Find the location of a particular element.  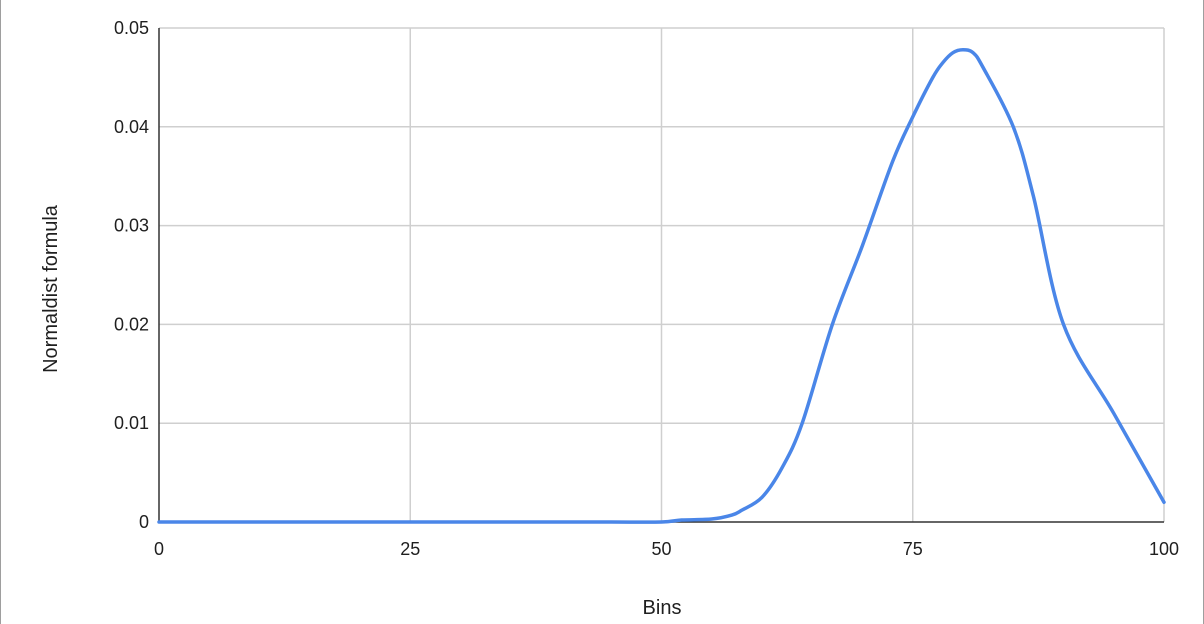

x-tick-label: 25 is located at coordinates (410, 549).